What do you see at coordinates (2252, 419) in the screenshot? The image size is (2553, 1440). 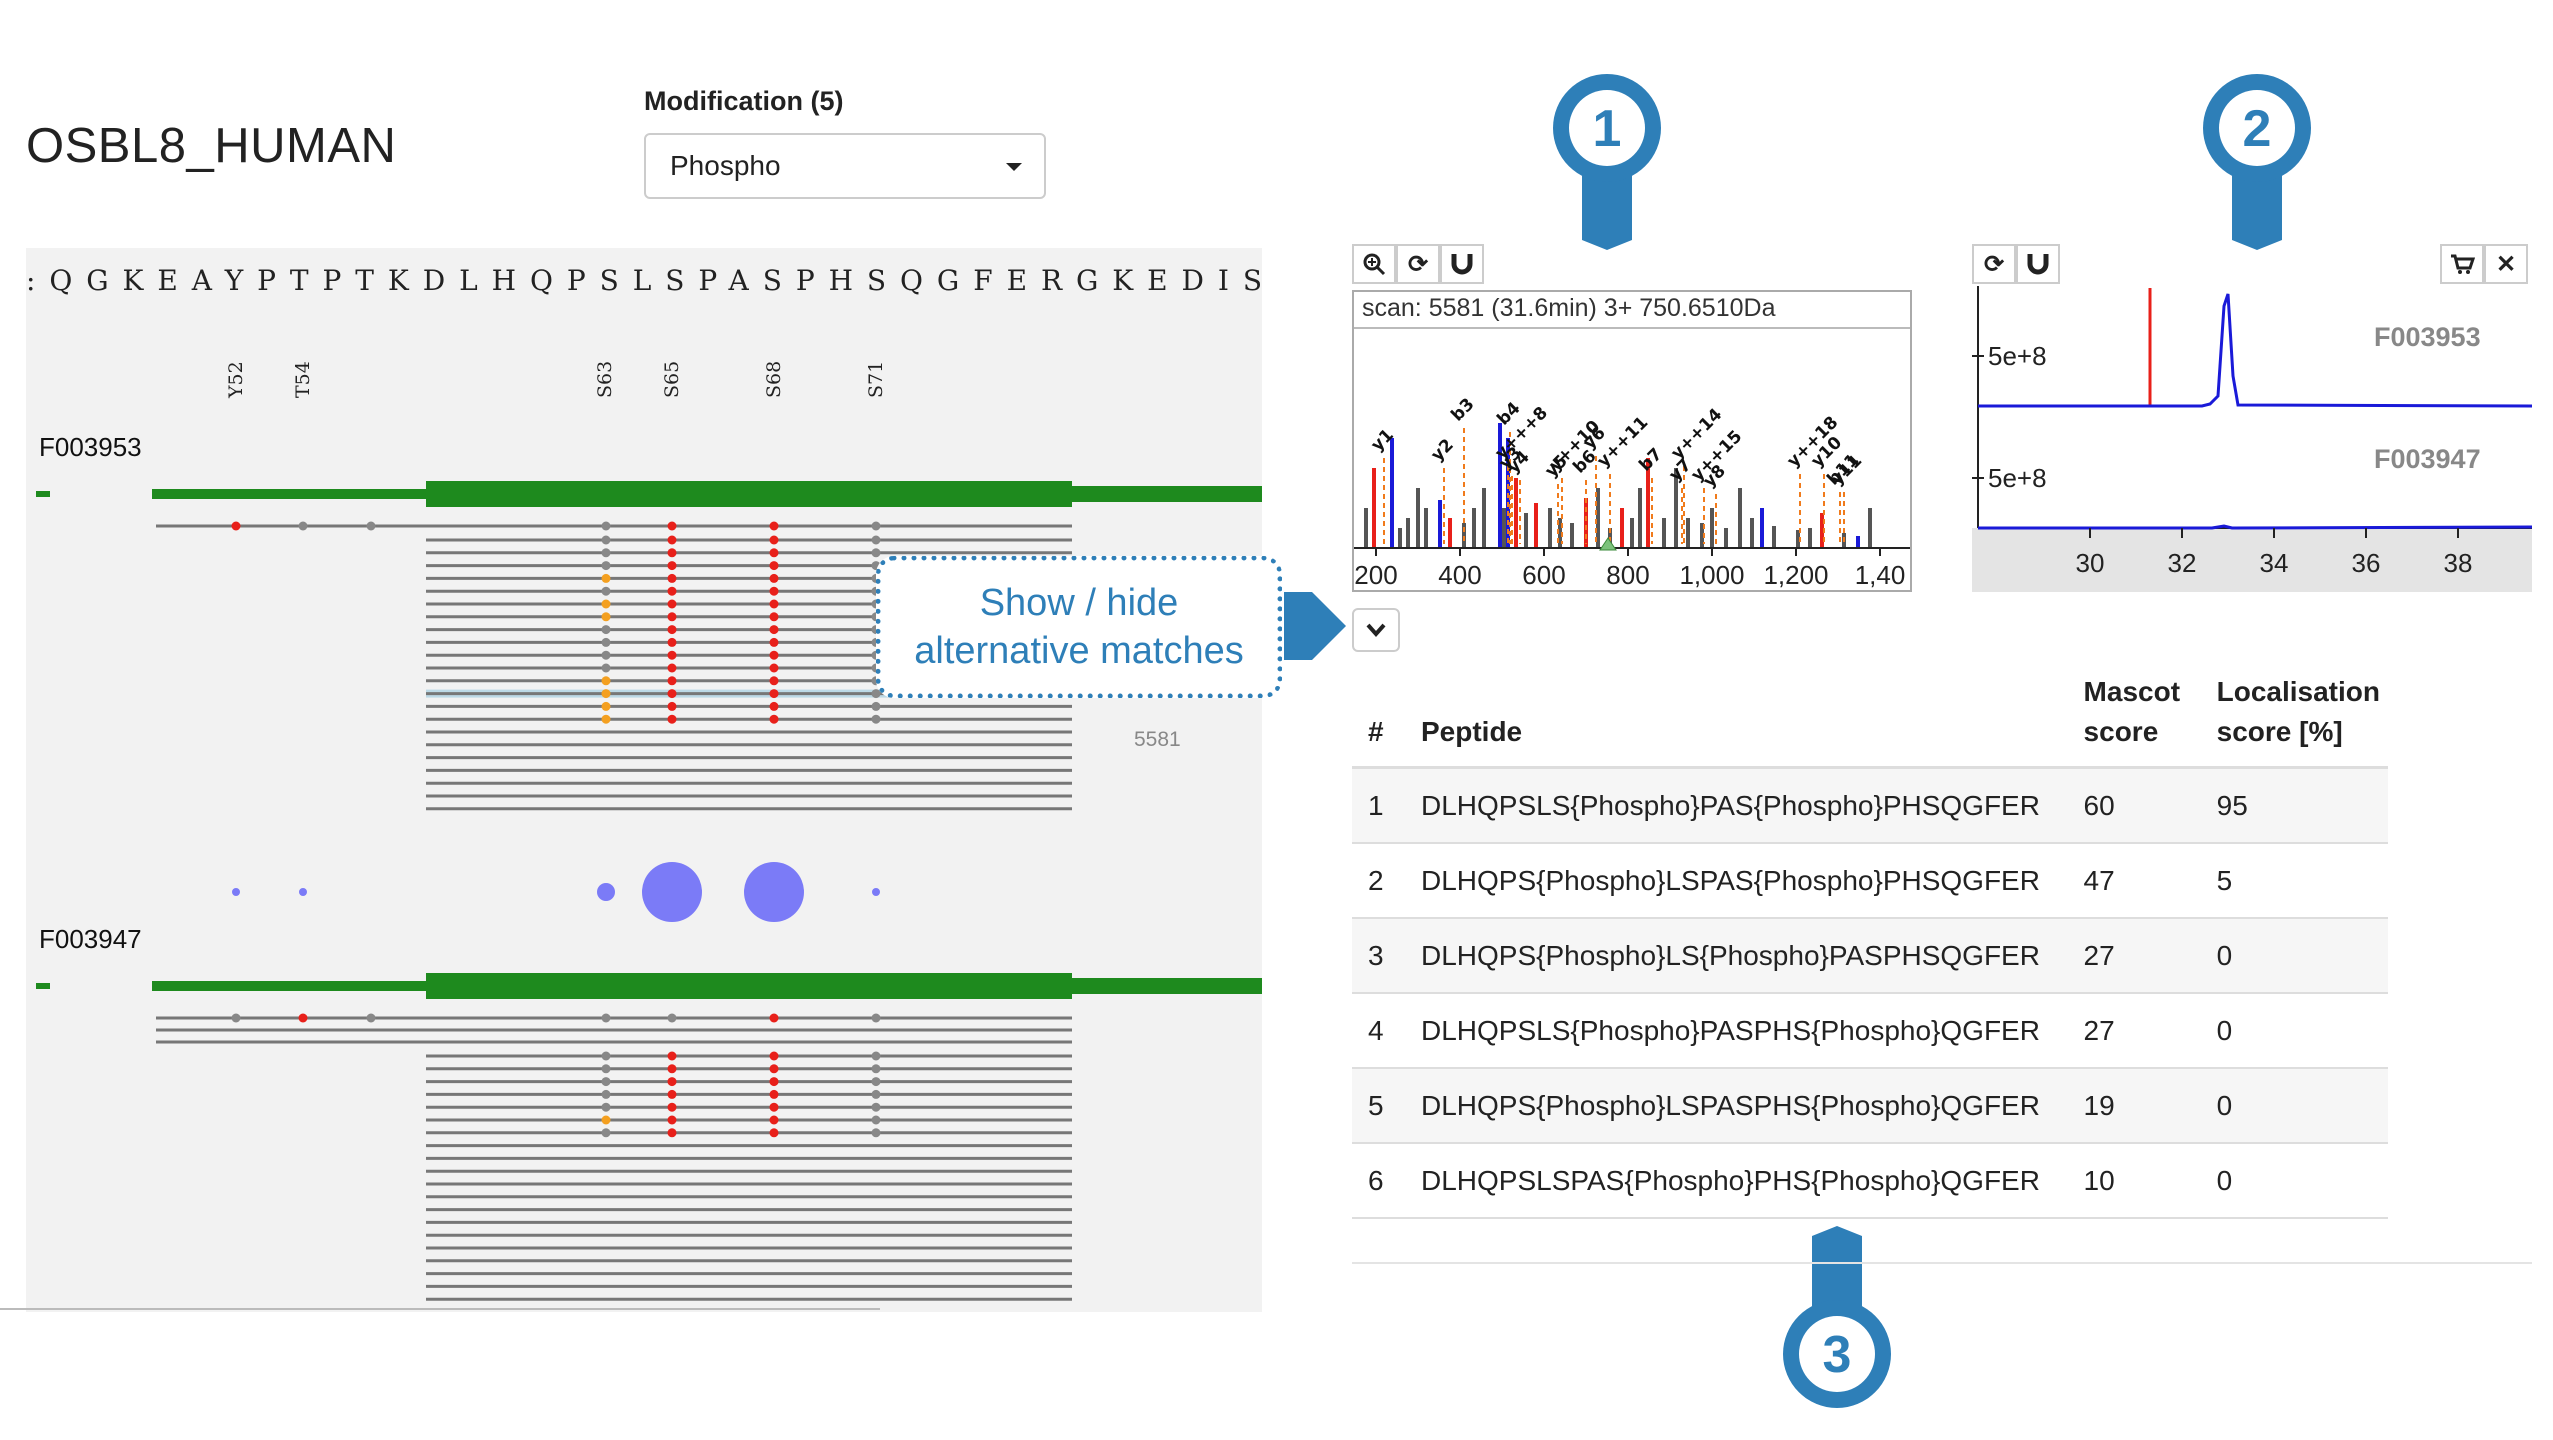 I see `xic-chart: 5e+8 5e+8 F003953 F003947 30 32 34 36 38` at bounding box center [2252, 419].